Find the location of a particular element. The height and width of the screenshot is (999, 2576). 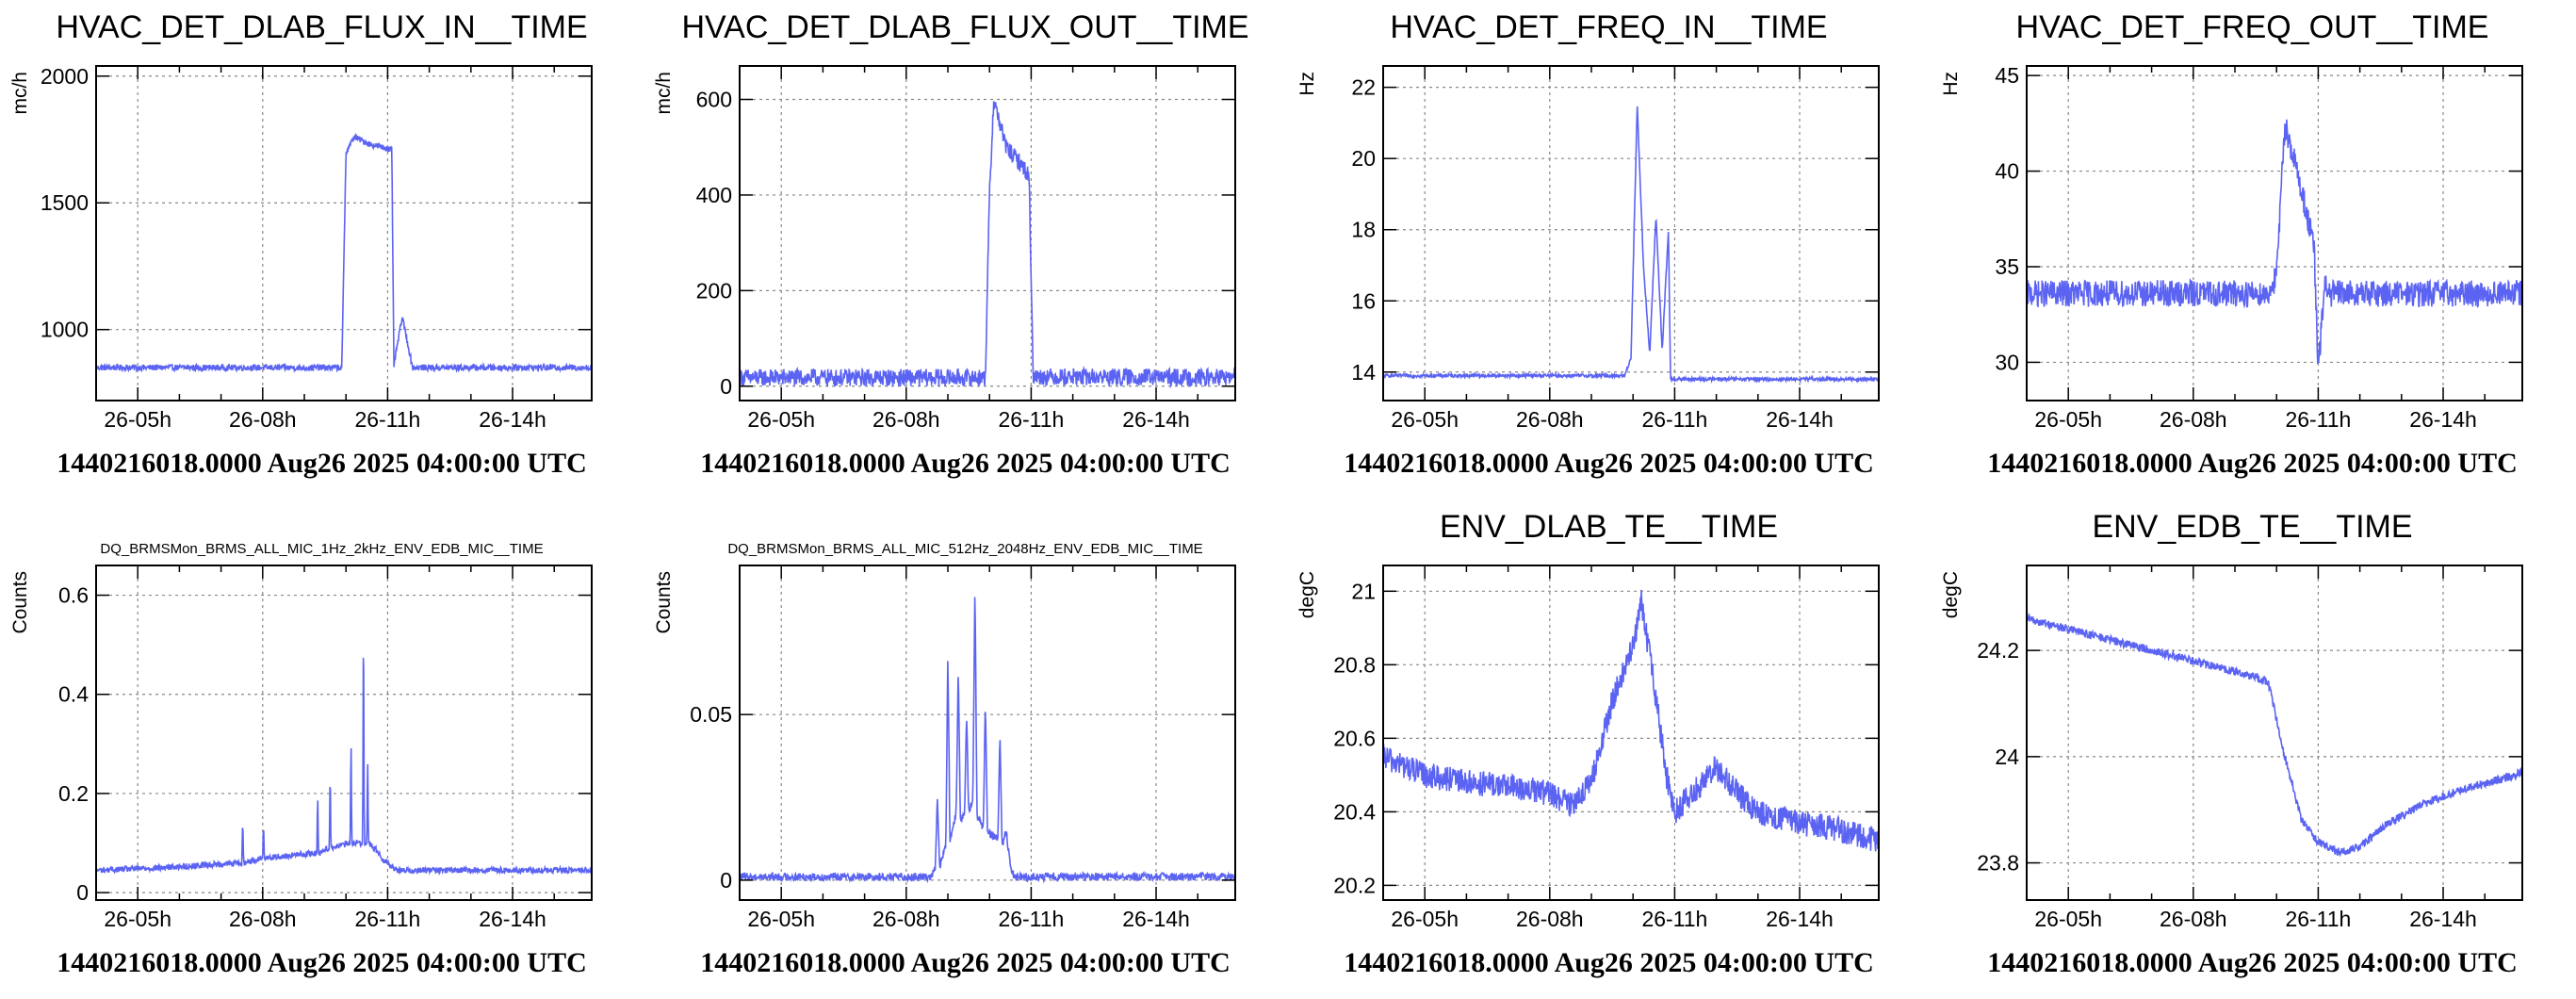

chart-svg: 26-05h 26-08h 26-11h 26-14h 1000 1500 2000 mc/h is located at coordinates (301, 248).